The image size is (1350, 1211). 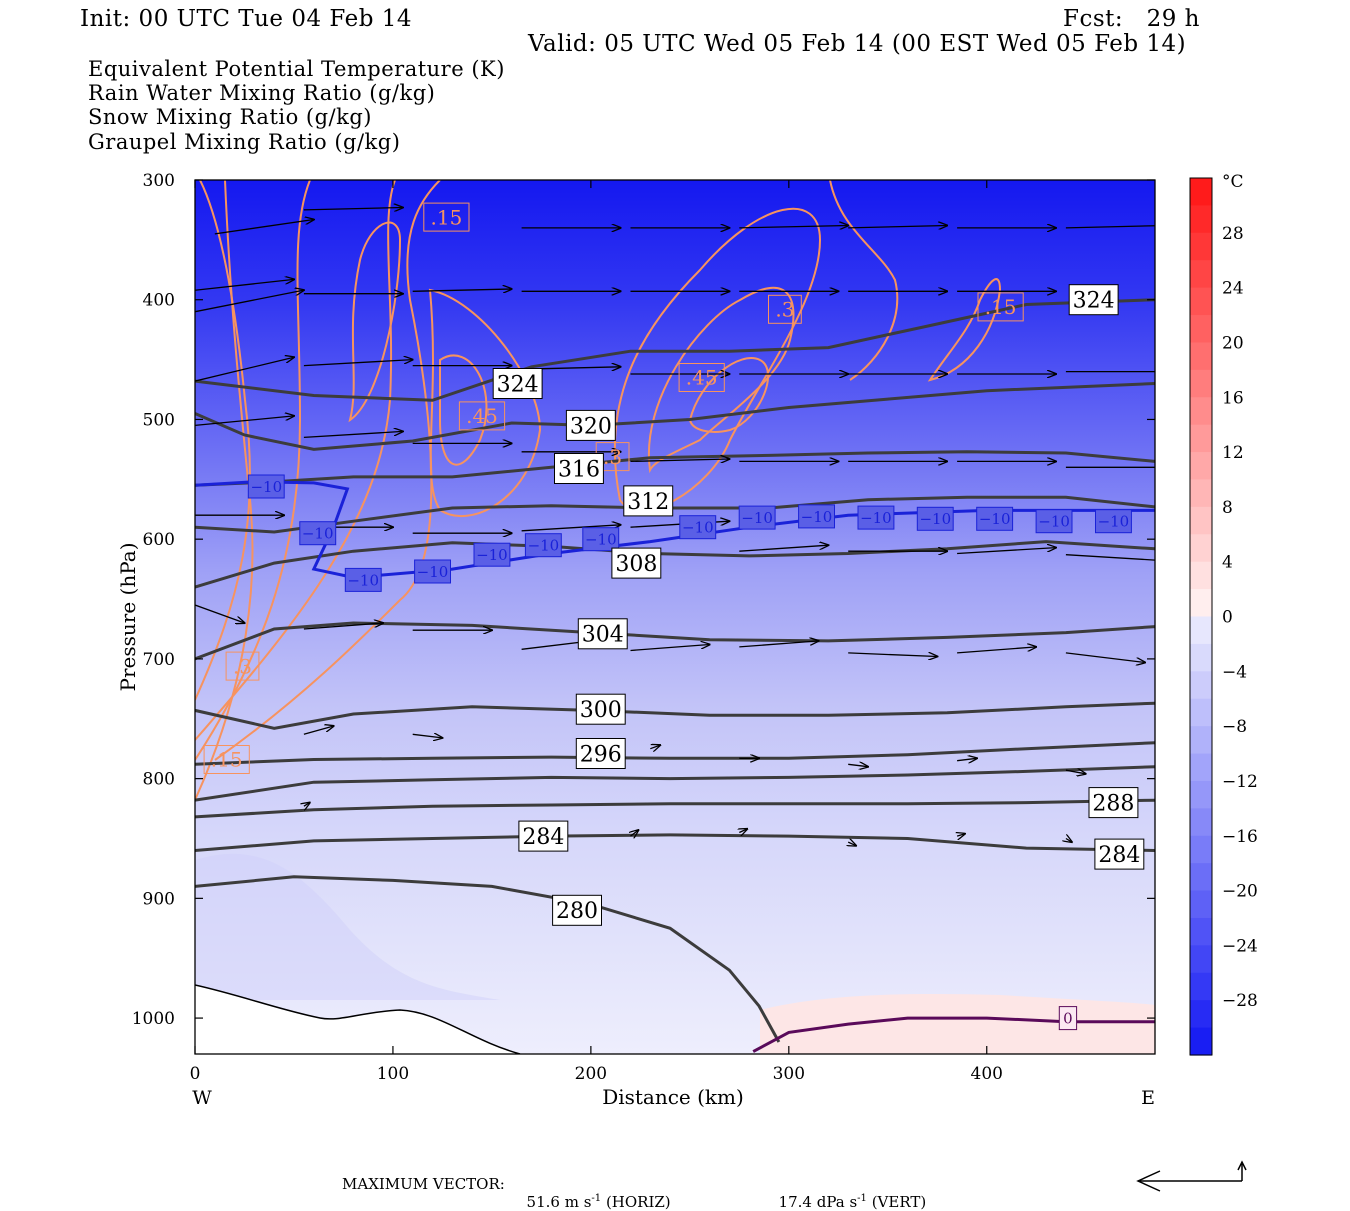 I want to click on svg-text: .3, so click(x=612, y=457).